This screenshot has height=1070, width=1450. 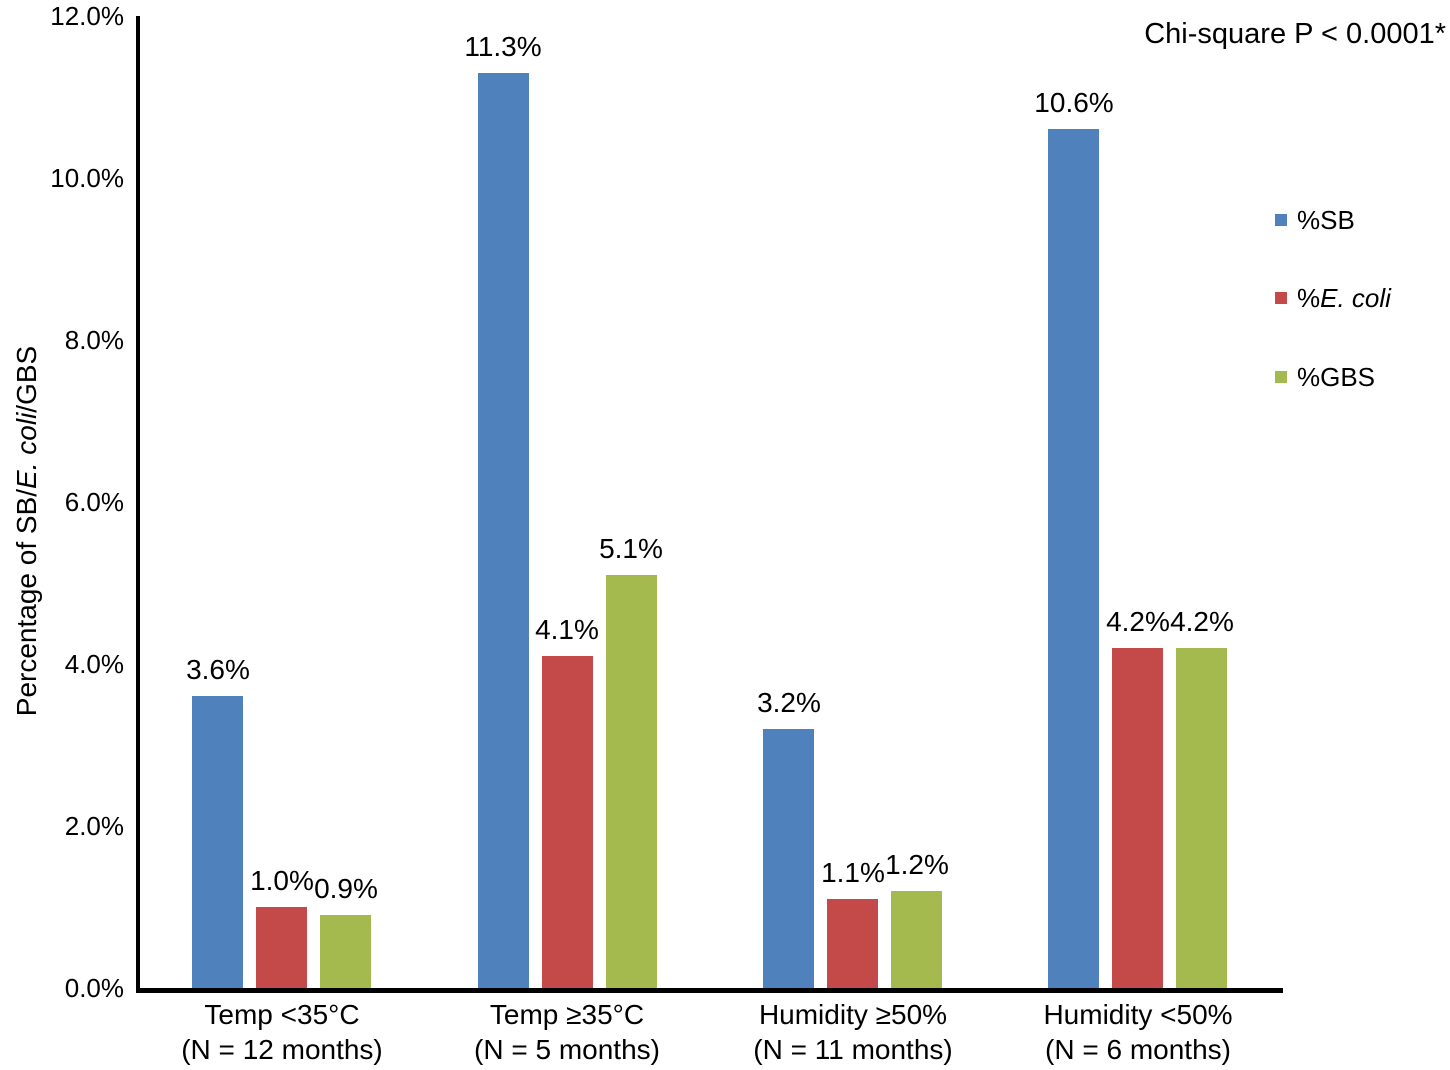 What do you see at coordinates (1309, 298) in the screenshot?
I see `text-segment: %` at bounding box center [1309, 298].